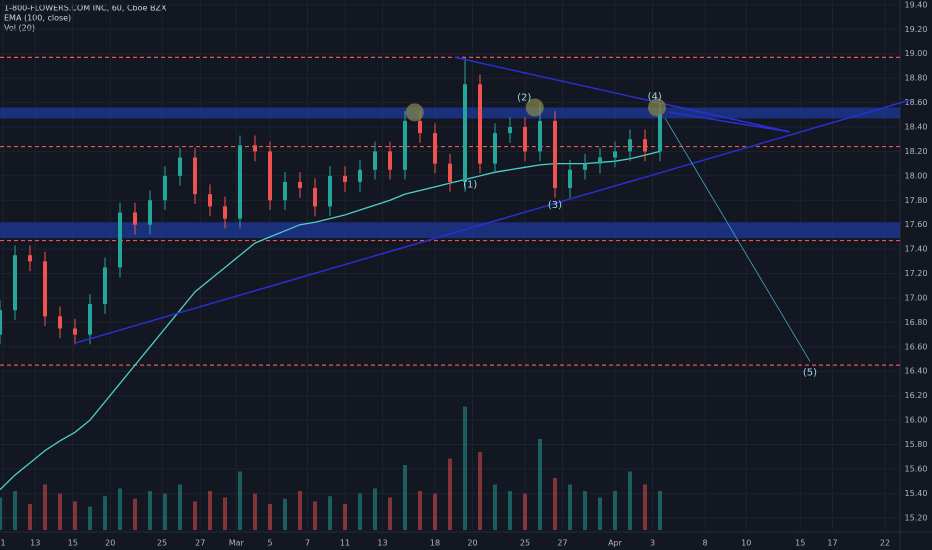  I want to click on y-tick-label: 17.20, so click(916, 273).